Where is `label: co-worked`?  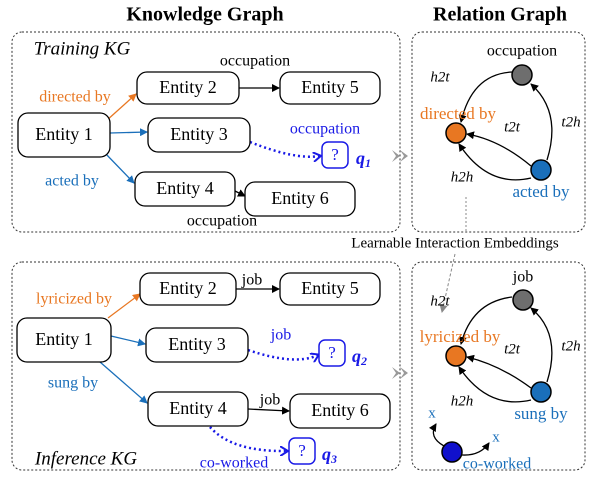
label: co-worked is located at coordinates (234, 463).